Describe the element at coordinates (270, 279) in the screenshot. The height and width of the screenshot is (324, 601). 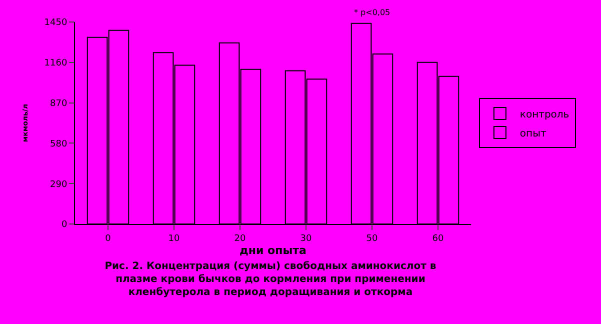
I see `text: Рис. 2. Концентрация (суммы) свободных аминокислот в плазме крови бычков до кормления при применении кленбутерола в период доращивания и откорма` at that location.